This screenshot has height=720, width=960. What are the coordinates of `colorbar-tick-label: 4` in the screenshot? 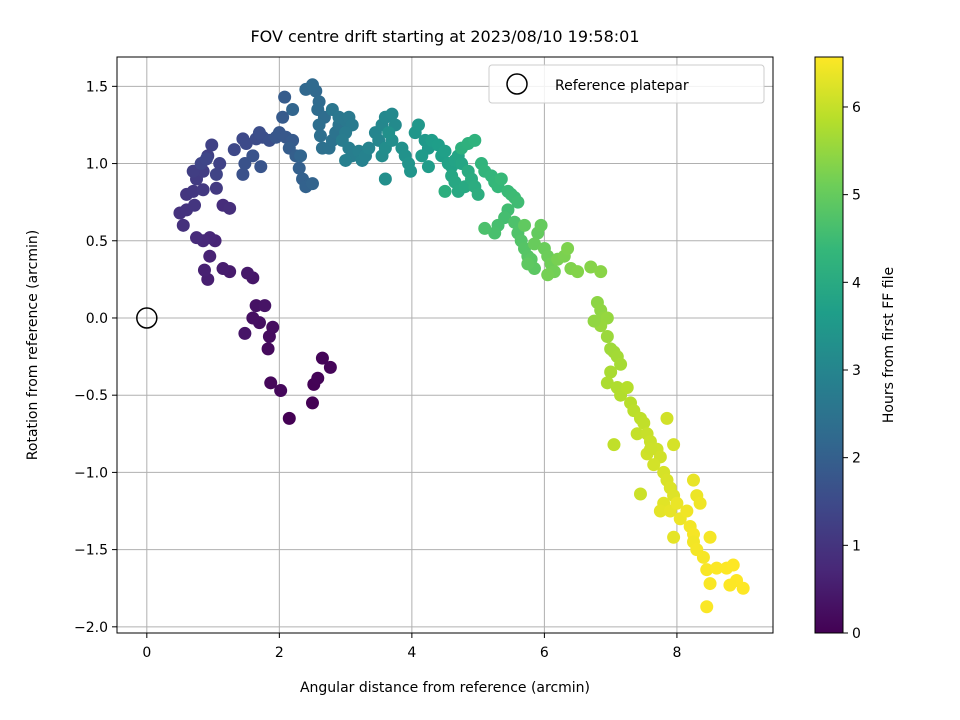 It's located at (856, 283).